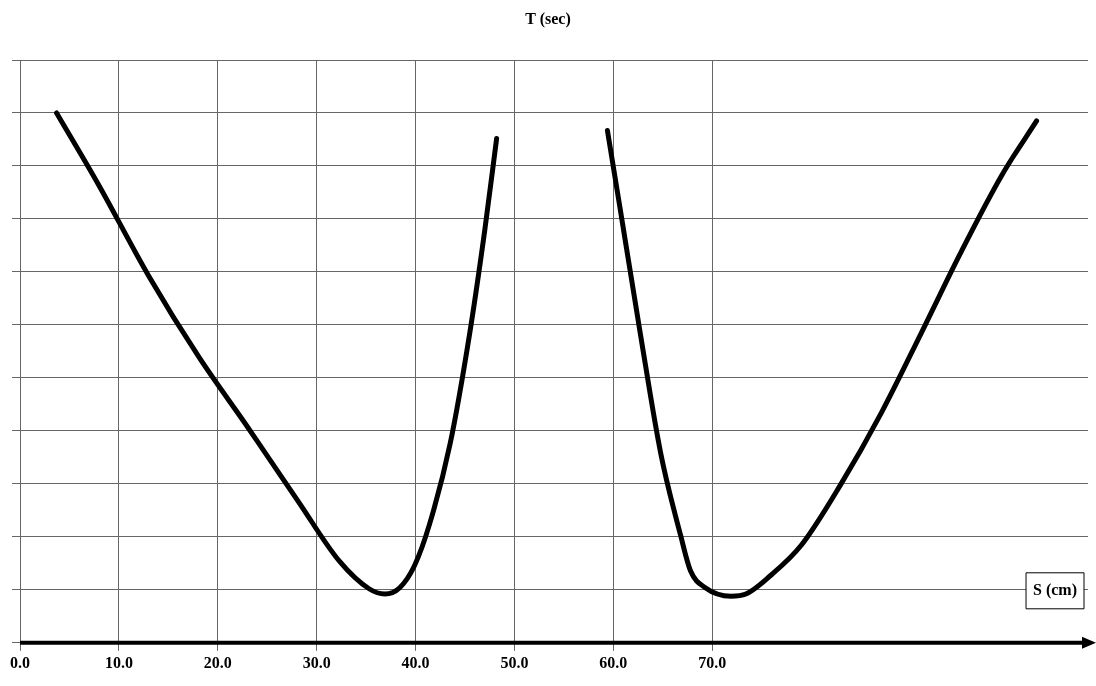  What do you see at coordinates (1055, 589) in the screenshot?
I see `x-axis-title: S (cm)` at bounding box center [1055, 589].